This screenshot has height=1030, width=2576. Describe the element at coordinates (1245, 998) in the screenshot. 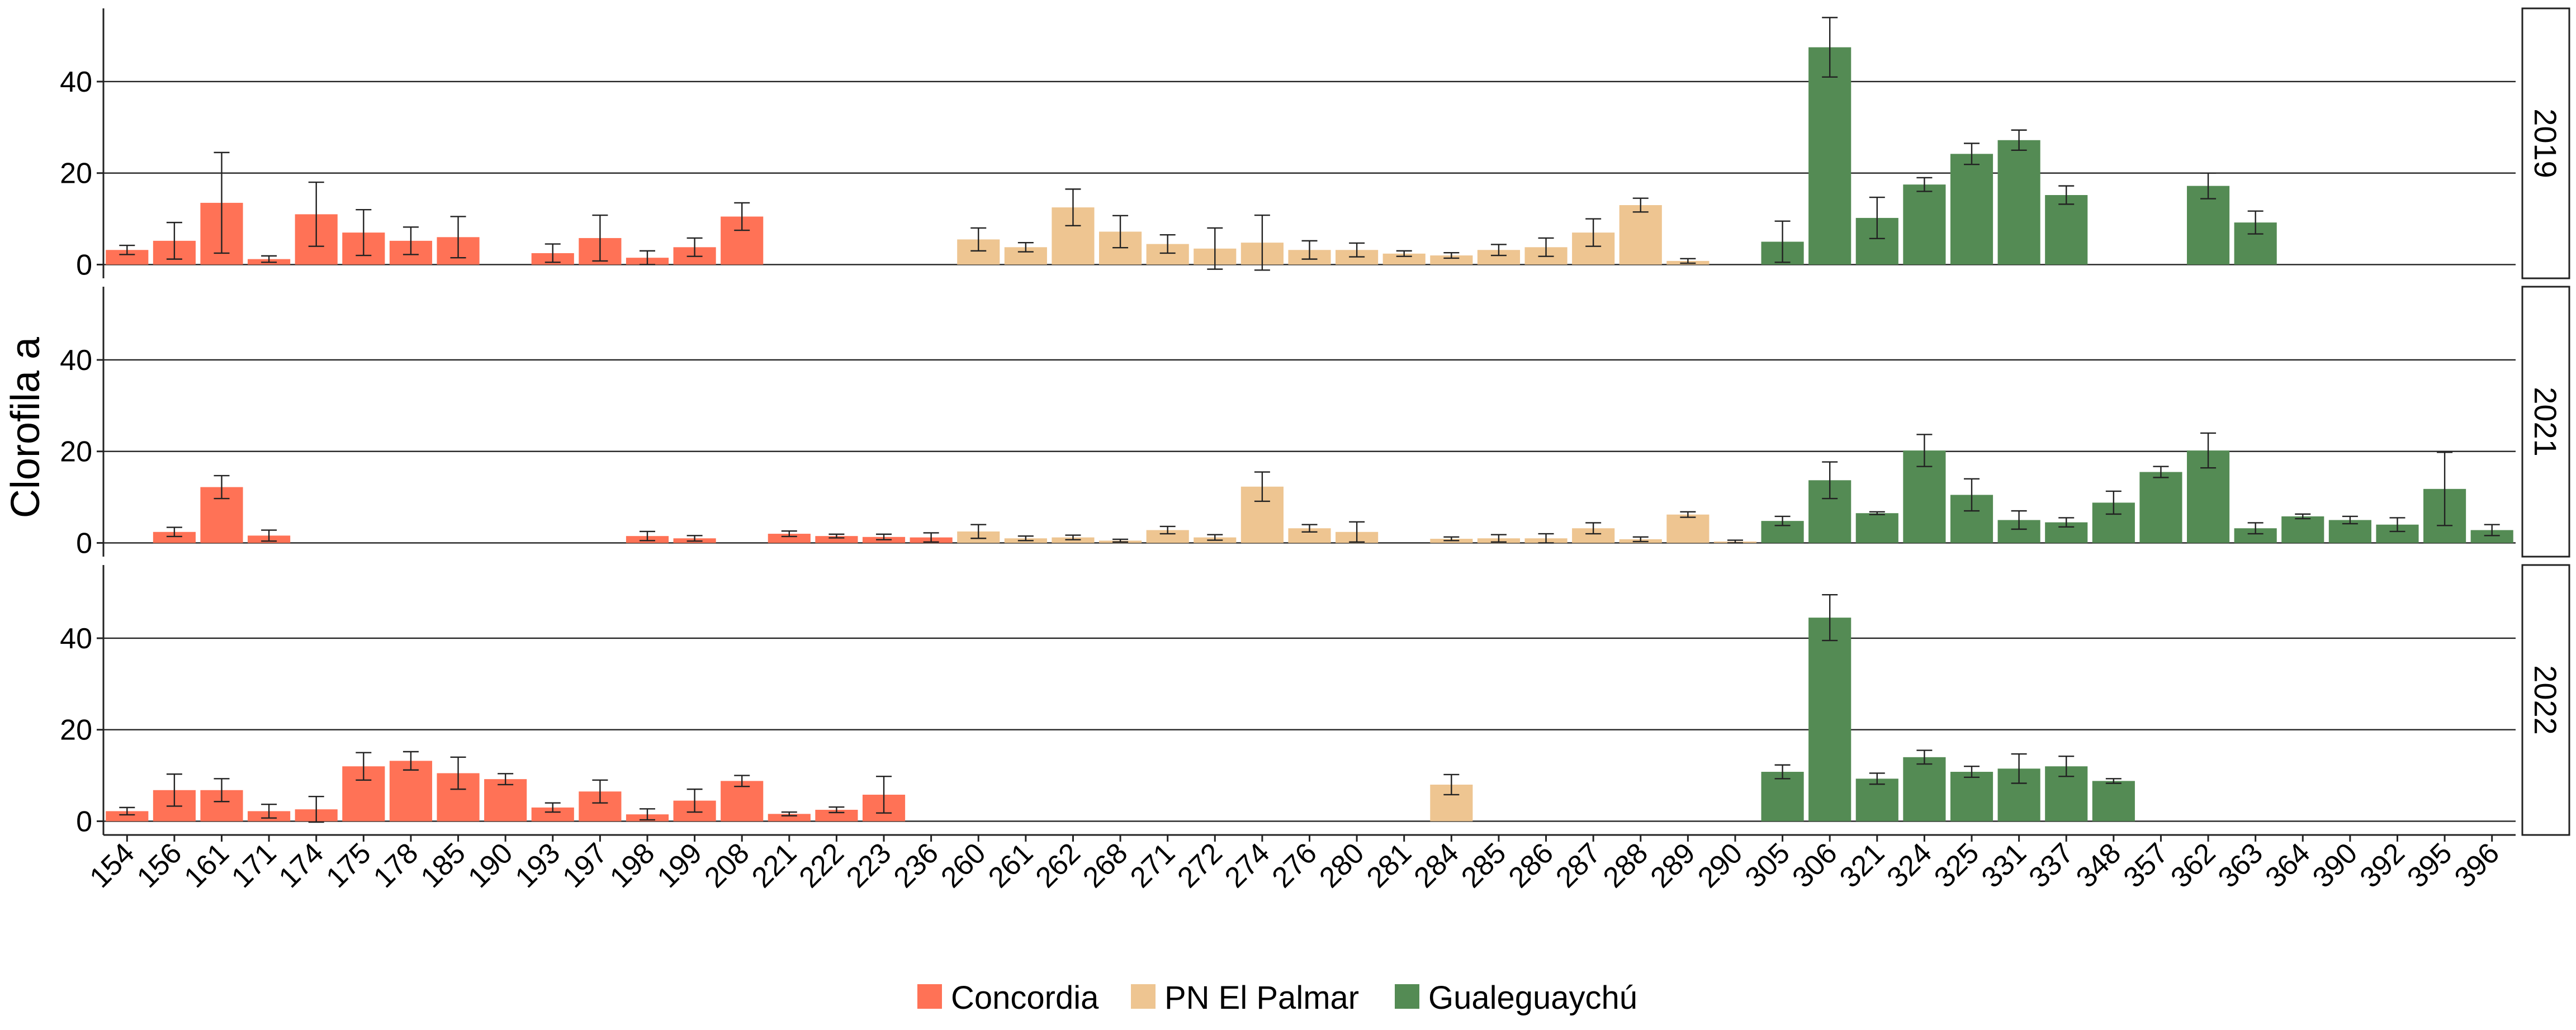

I see `legend-item: PN El Palmar` at that location.